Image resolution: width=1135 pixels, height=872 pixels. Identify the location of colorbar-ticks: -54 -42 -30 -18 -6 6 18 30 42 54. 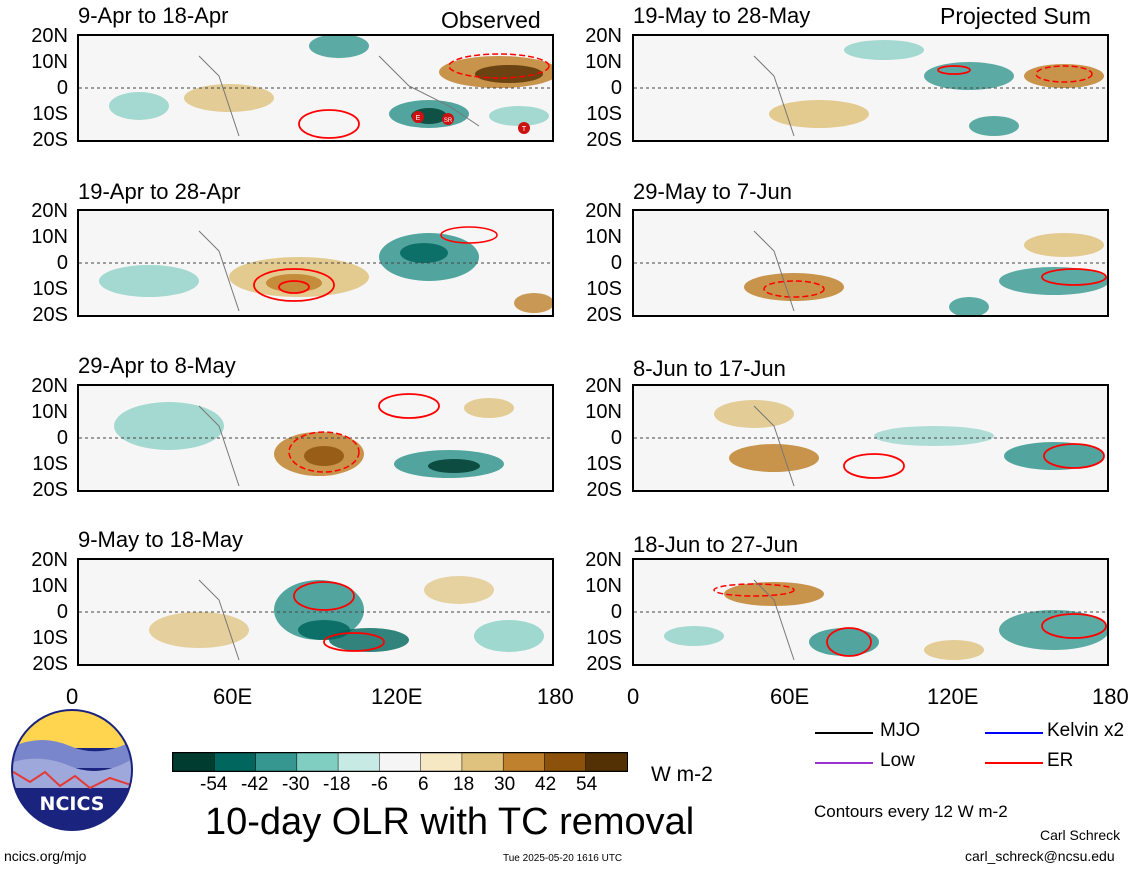
(400, 786).